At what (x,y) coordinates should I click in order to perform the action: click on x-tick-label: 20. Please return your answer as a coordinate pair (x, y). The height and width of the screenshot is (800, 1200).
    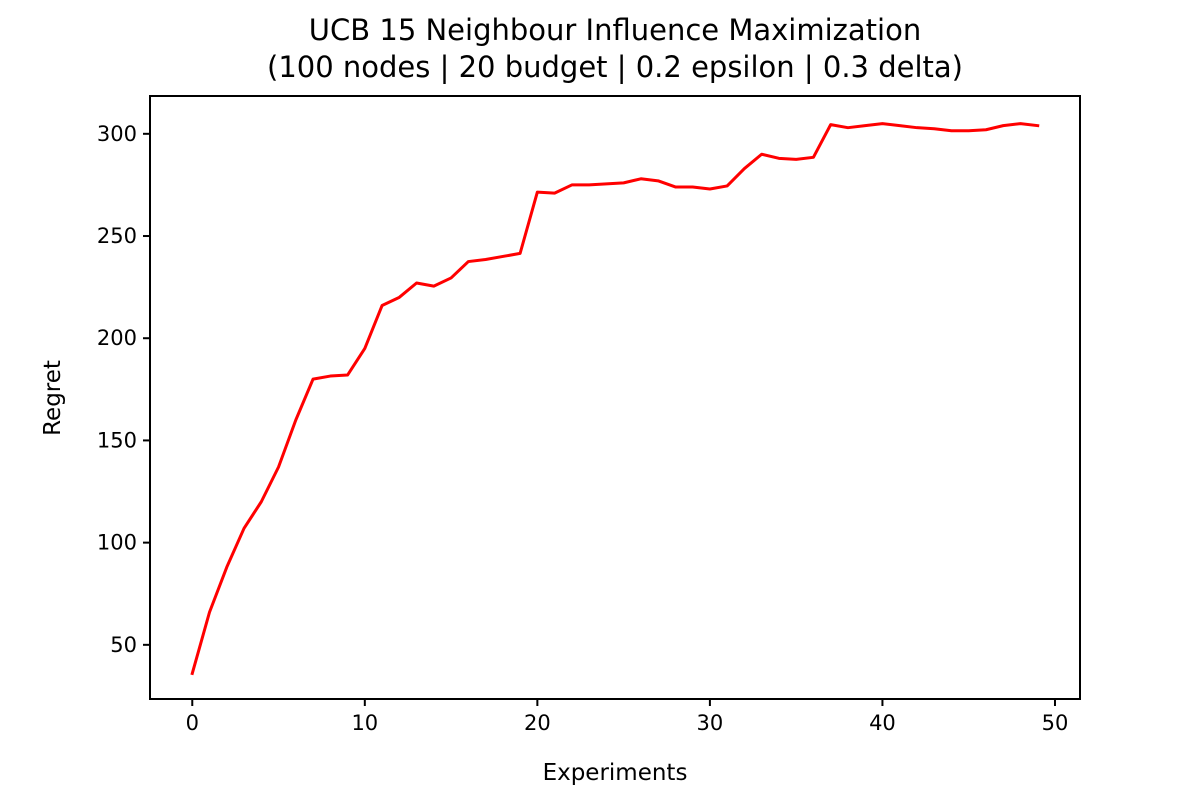
    Looking at the image, I should click on (537, 723).